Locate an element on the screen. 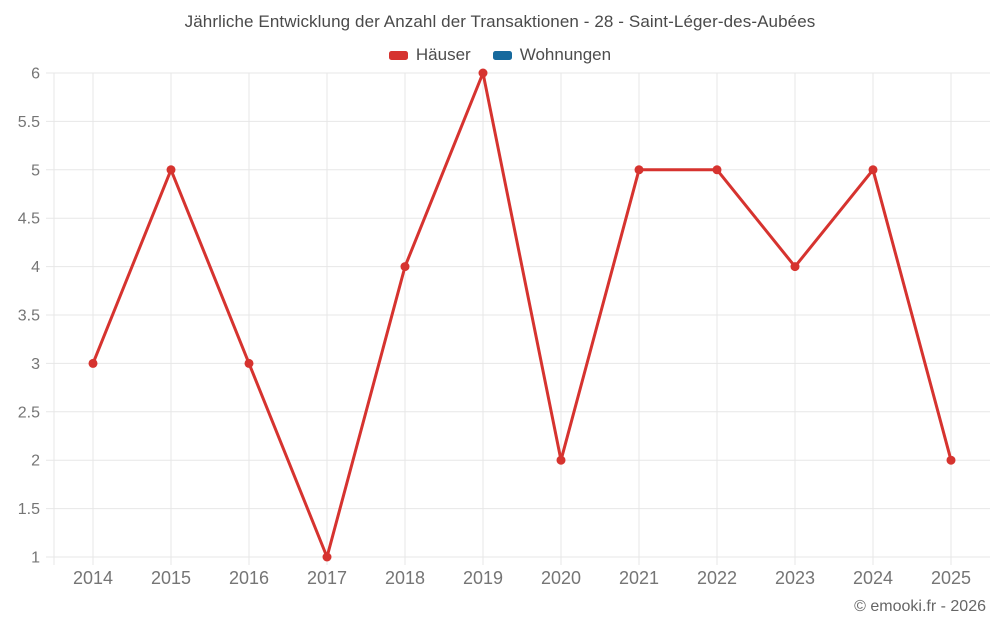  copyright-credit: © emooki.fr - 2026 is located at coordinates (920, 606).